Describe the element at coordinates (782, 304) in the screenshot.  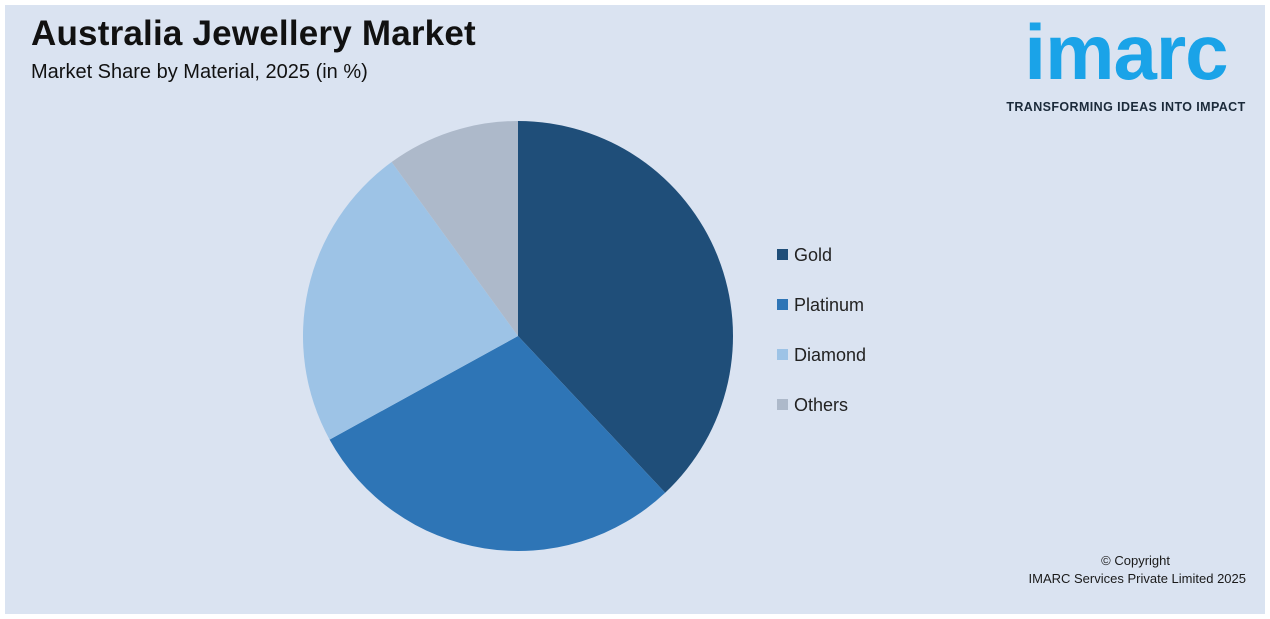
I see `legend-swatch-platinum` at that location.